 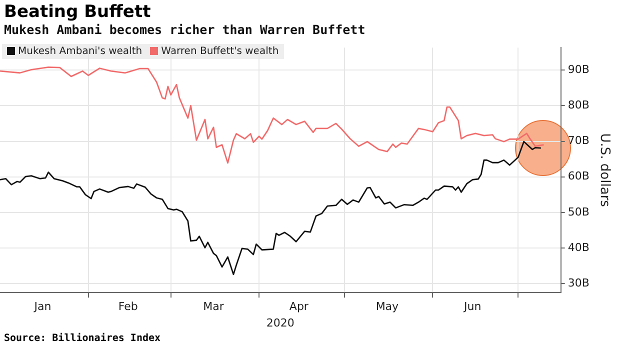 I want to click on x-tick-label: Jun, so click(x=472, y=307).